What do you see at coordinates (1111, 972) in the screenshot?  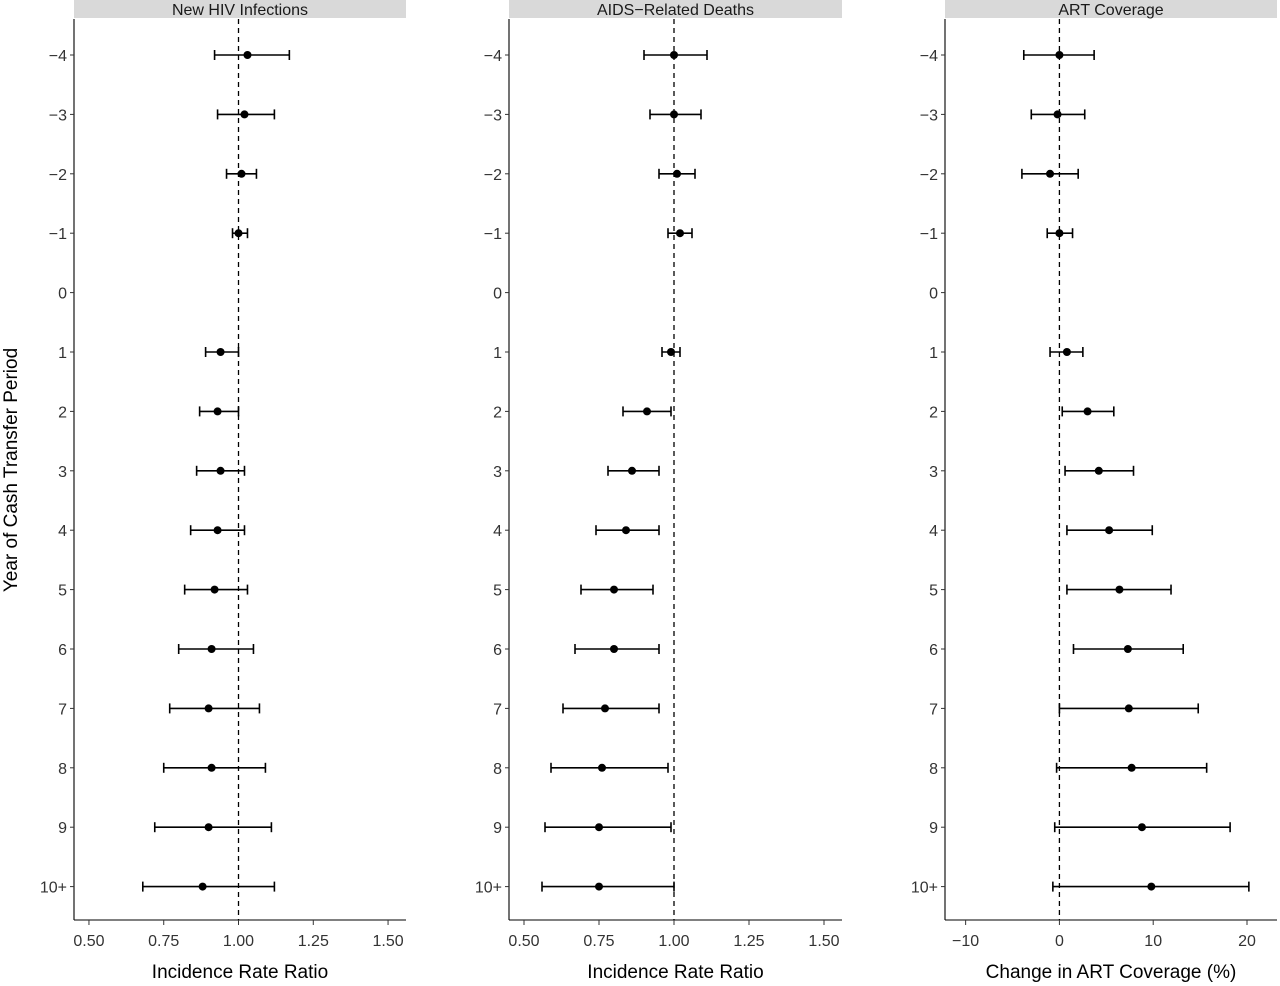 I see `x-axis-title: Change in ART Coverage (%)` at bounding box center [1111, 972].